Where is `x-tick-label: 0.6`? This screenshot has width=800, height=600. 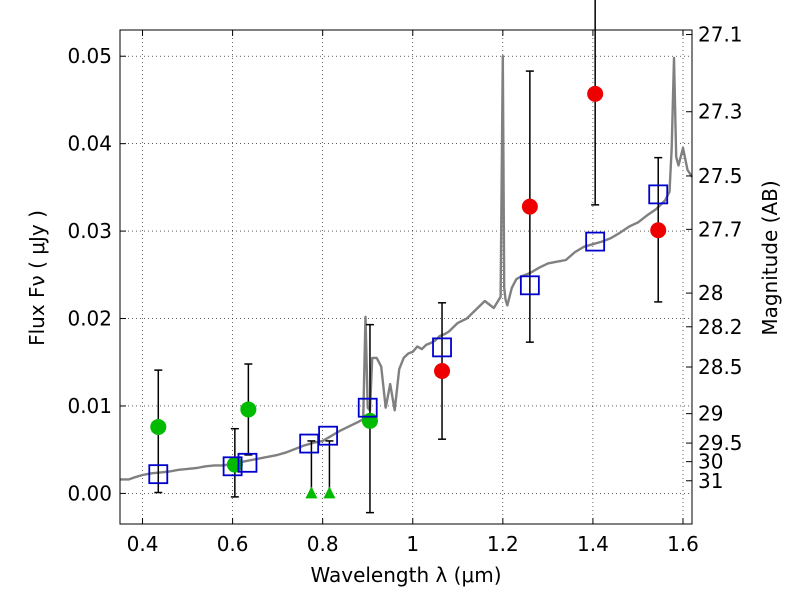 x-tick-label: 0.6 is located at coordinates (233, 544).